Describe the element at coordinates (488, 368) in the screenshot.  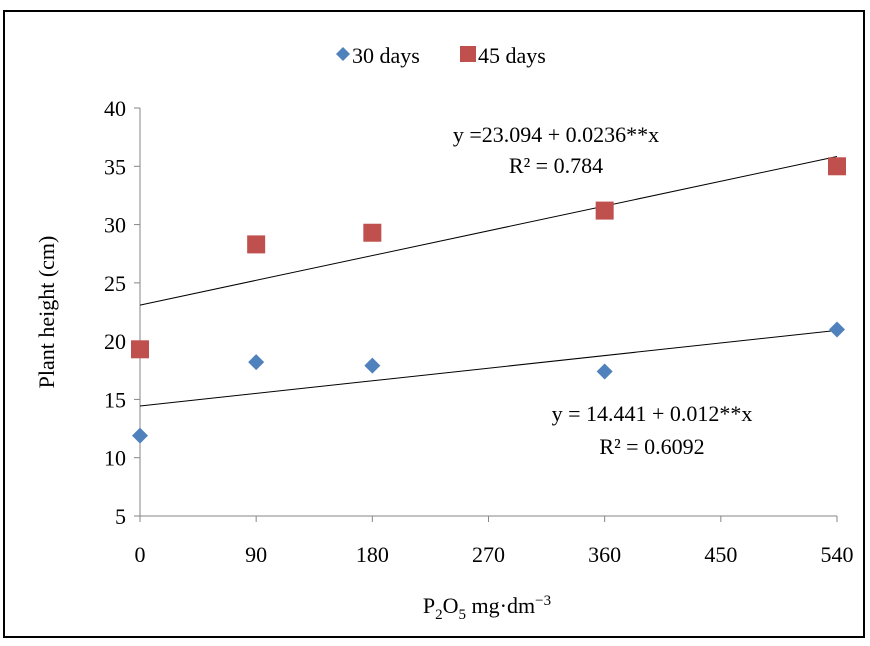
I see `trendline-30-days` at that location.